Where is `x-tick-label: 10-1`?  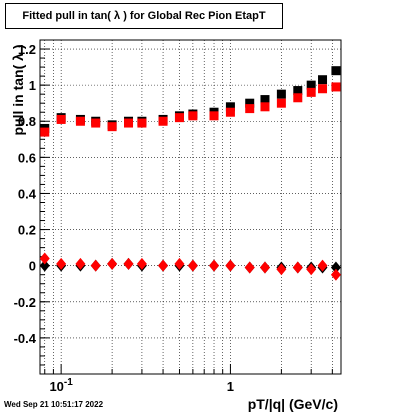 x-tick-label: 10-1 is located at coordinates (61, 385).